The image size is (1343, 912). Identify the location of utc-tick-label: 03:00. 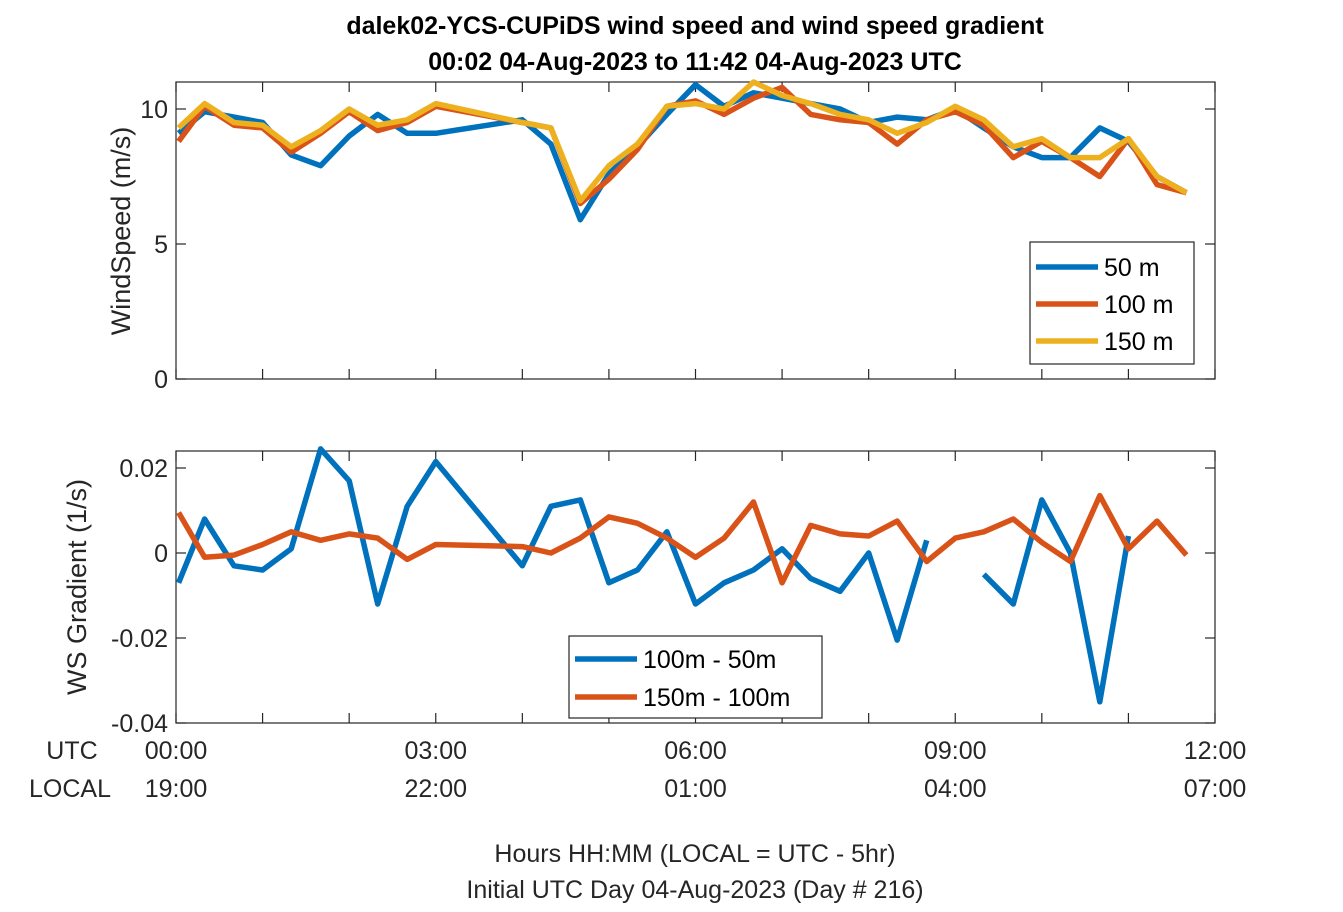
(435, 751).